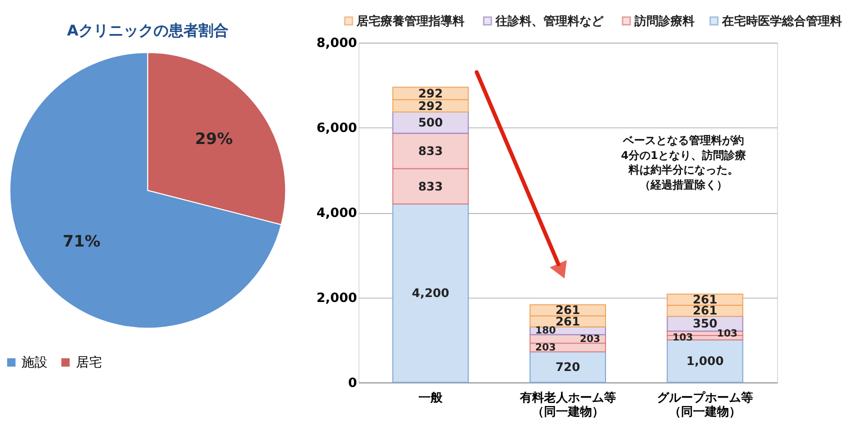  I want to click on data-label: 180, so click(545, 331).